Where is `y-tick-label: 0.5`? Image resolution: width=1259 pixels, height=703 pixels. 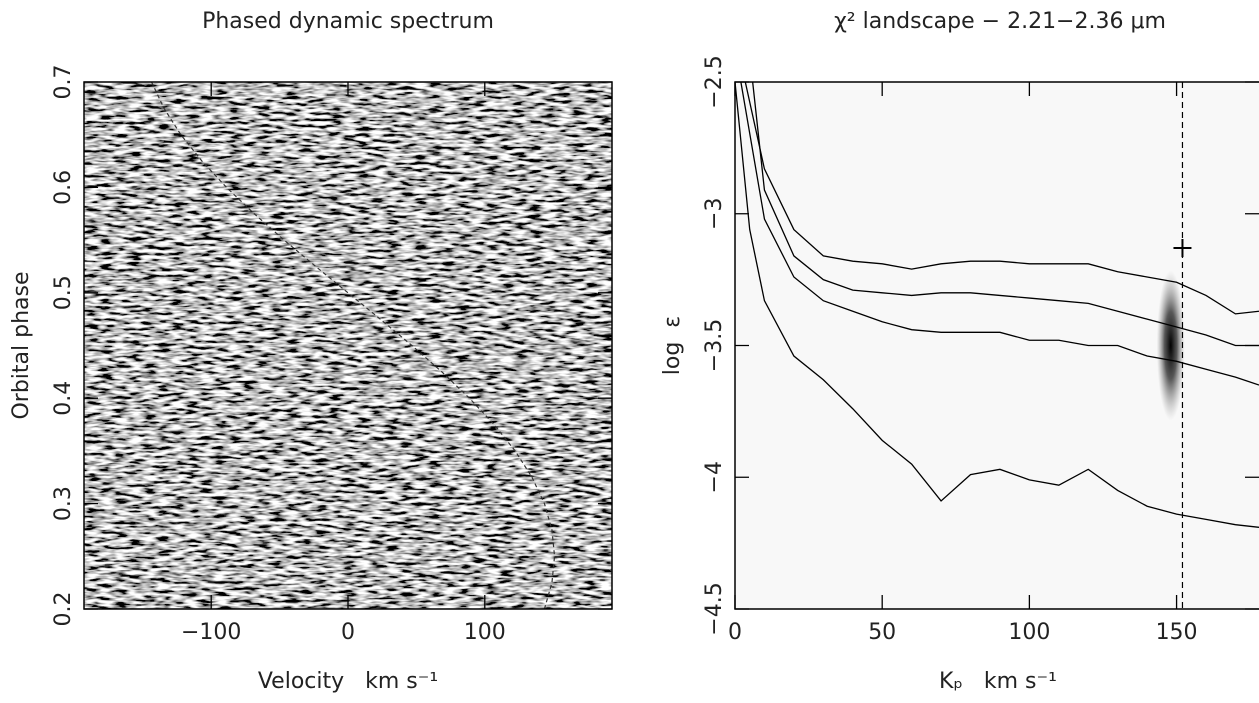
y-tick-label: 0.5 is located at coordinates (63, 292).